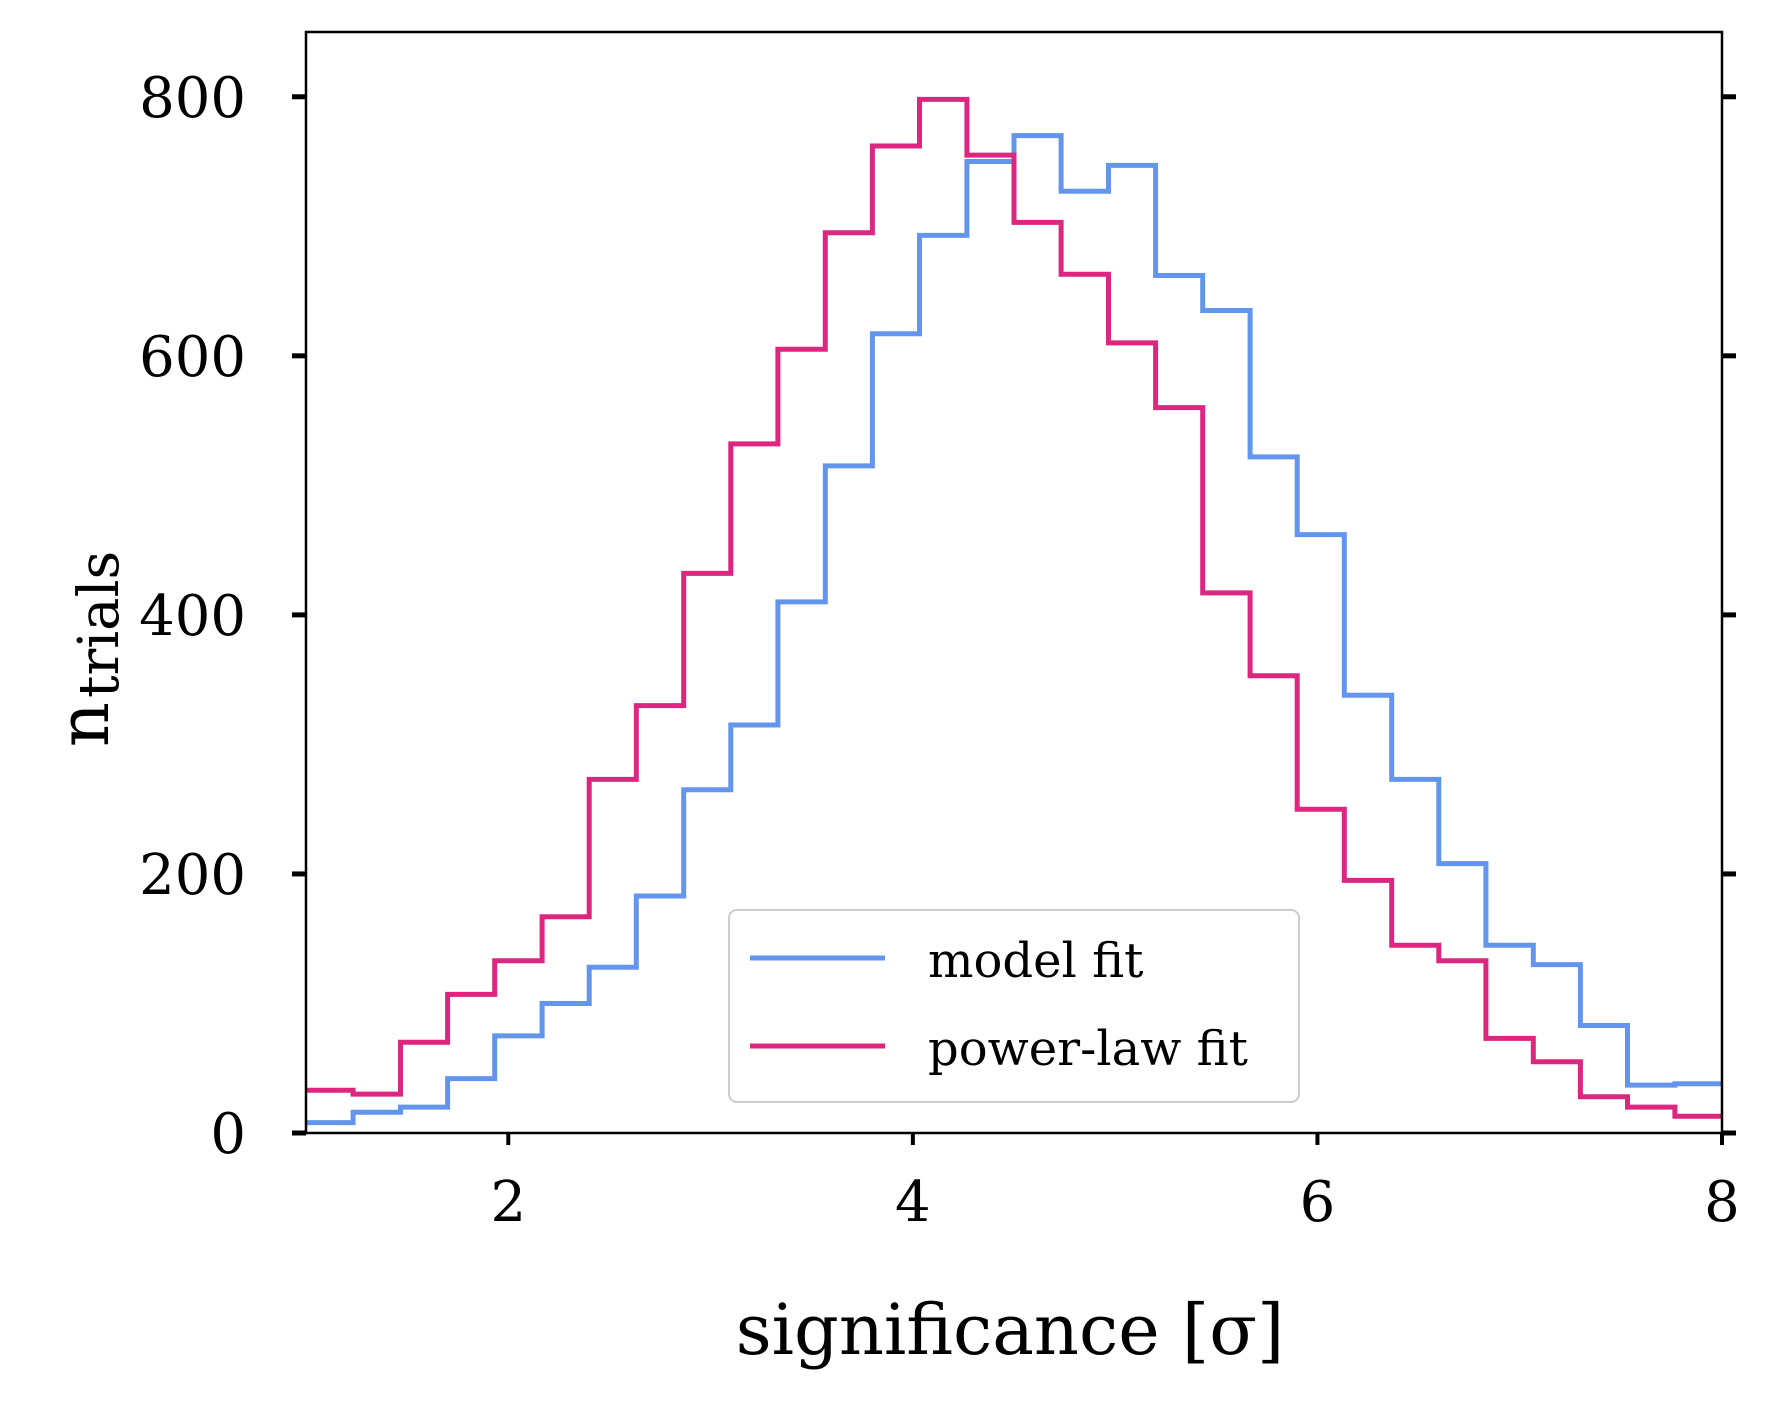 This screenshot has height=1408, width=1767. I want to click on y-tick-label: 200, so click(192, 875).